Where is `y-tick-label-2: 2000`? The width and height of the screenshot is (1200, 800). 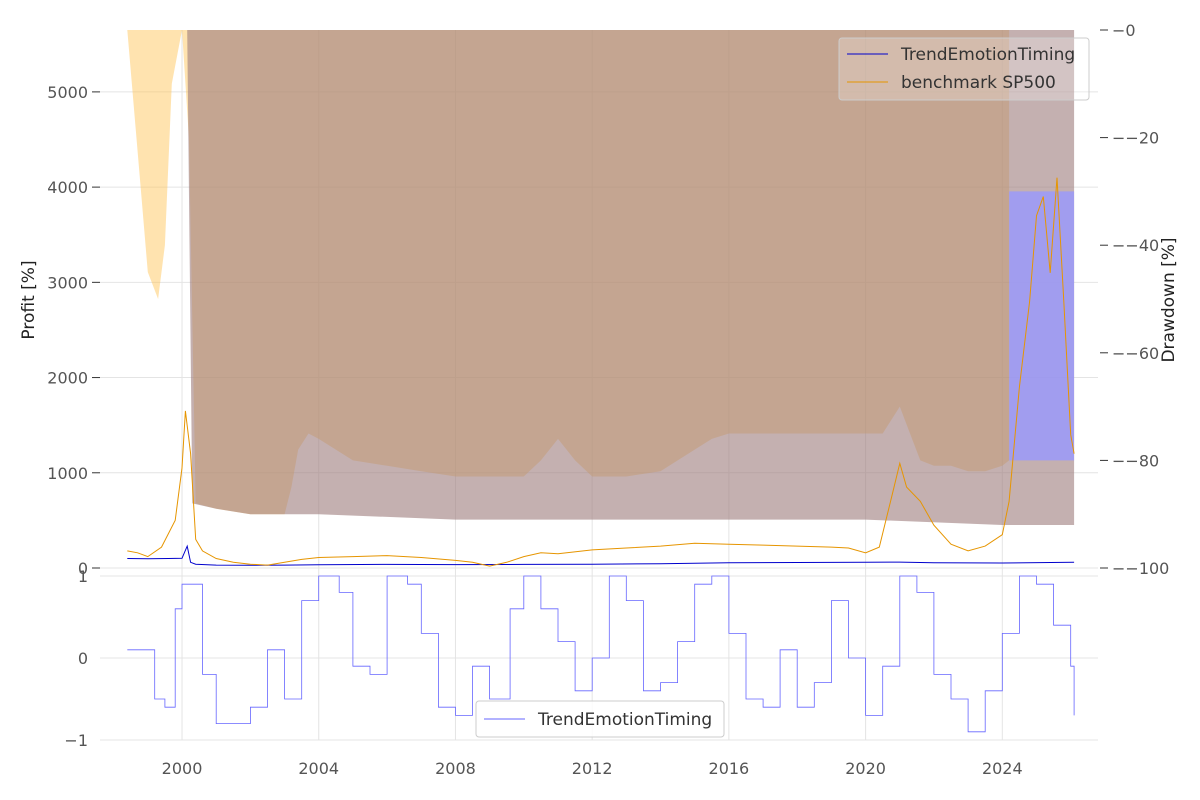
y-tick-label-2: 2000 is located at coordinates (67, 378).